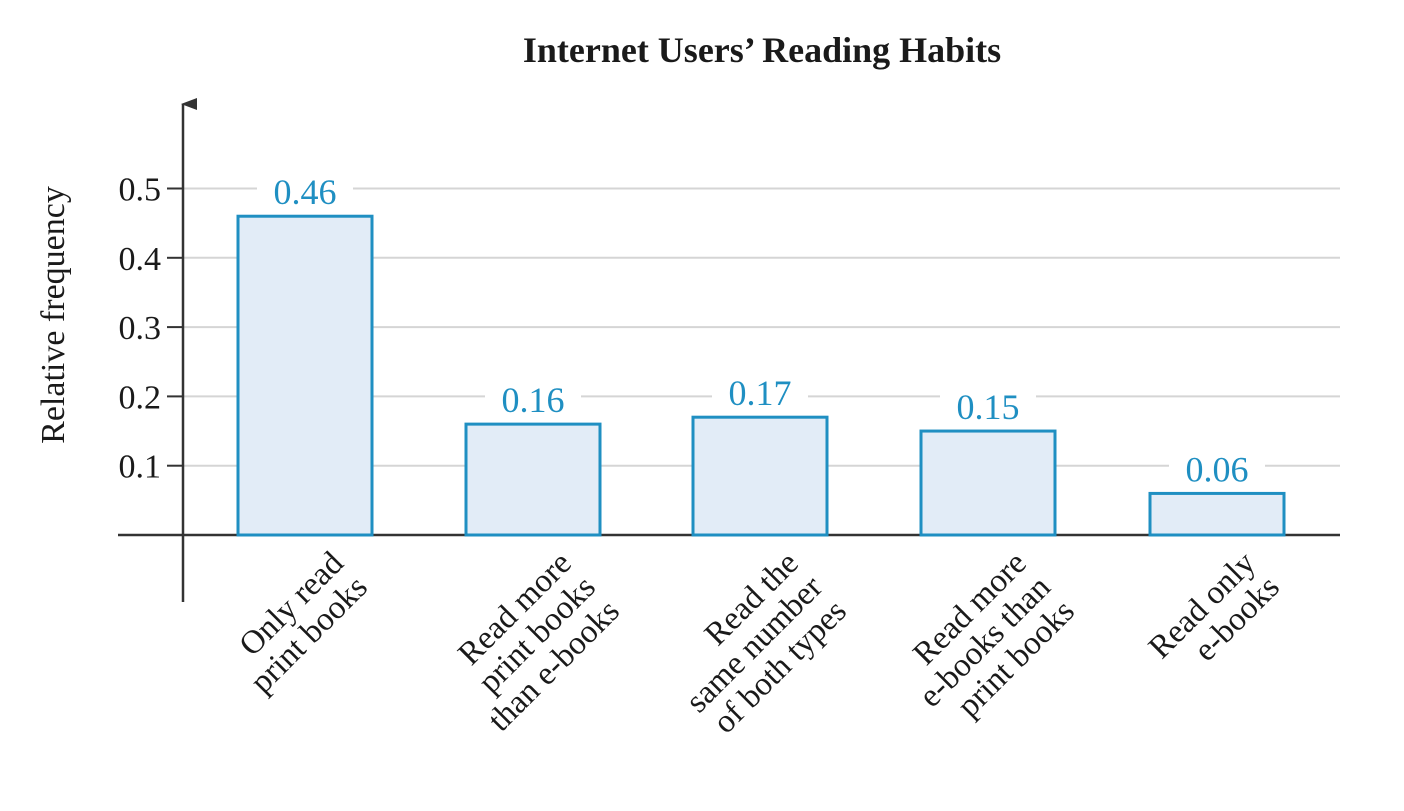  Describe the element at coordinates (140, 467) in the screenshot. I see `y-tick-label: 0.1` at that location.